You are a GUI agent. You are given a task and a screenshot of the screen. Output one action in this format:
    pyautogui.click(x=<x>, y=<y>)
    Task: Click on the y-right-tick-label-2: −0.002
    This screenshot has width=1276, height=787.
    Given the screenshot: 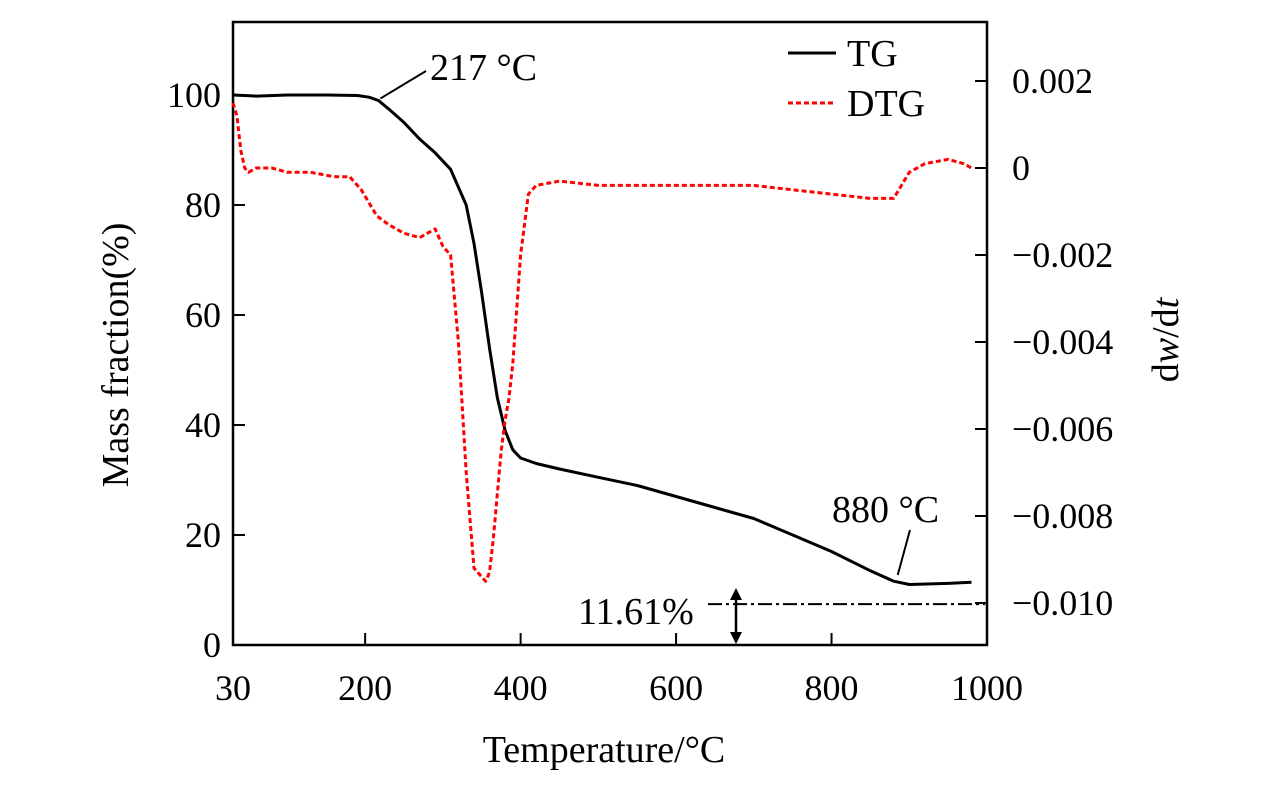 What is the action you would take?
    pyautogui.click(x=1062, y=255)
    